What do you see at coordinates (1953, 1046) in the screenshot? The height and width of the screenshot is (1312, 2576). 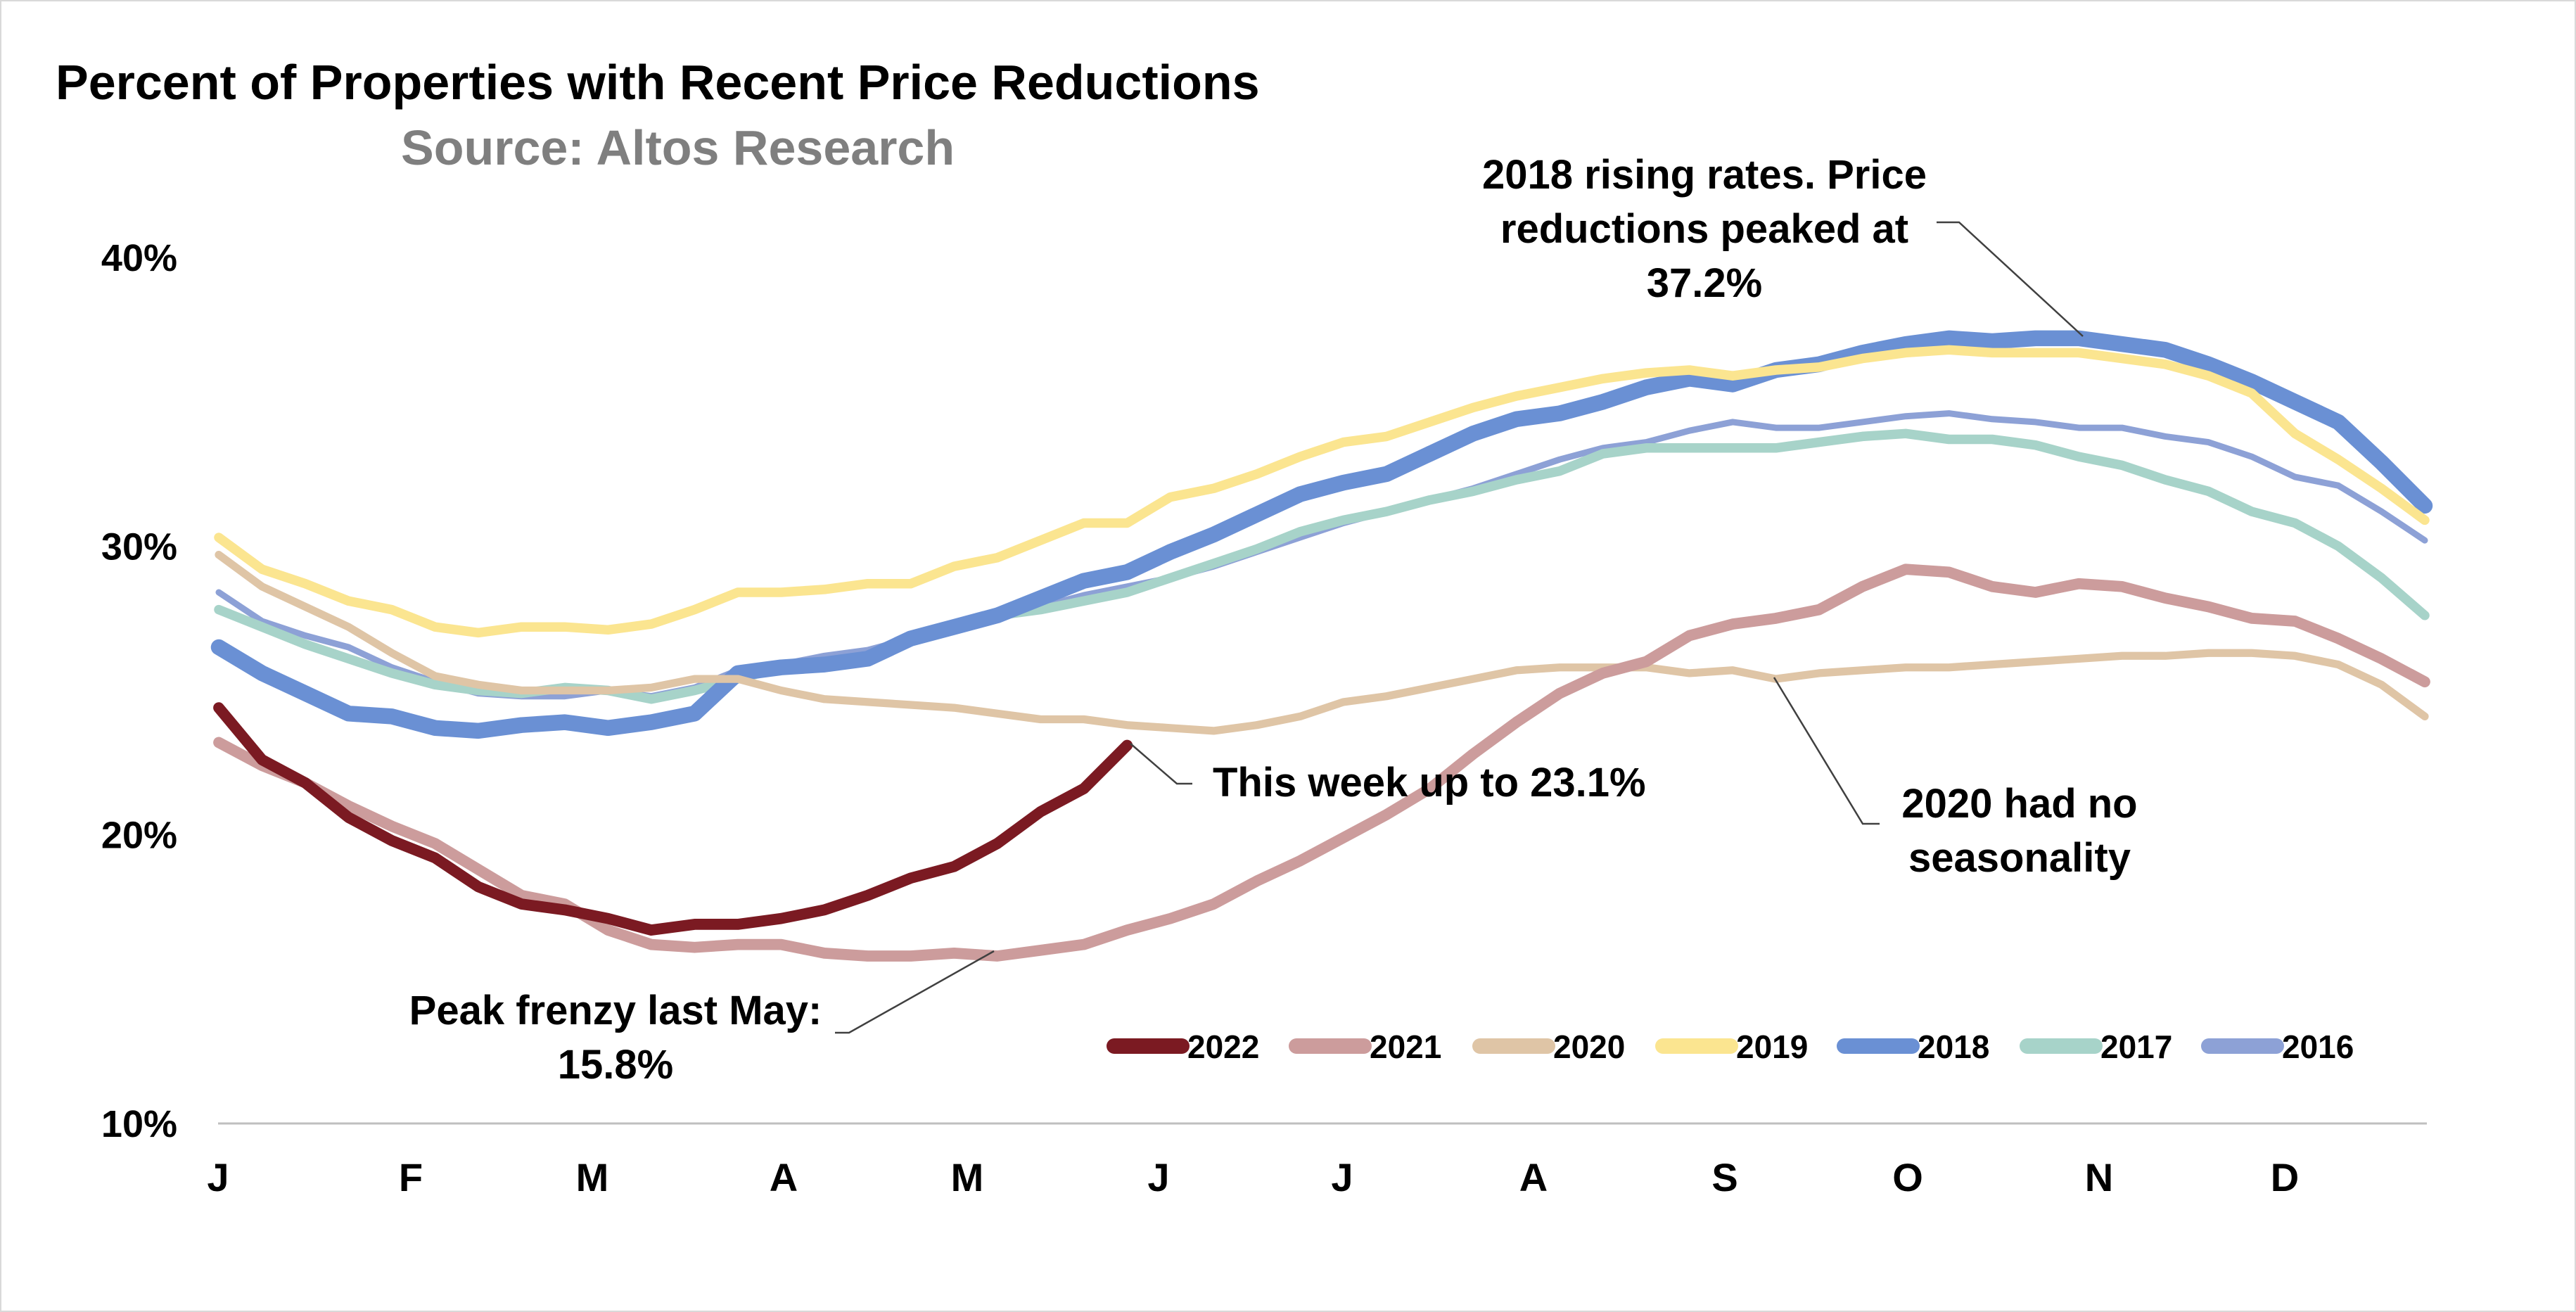 I see `legend-label-2018: 2018` at bounding box center [1953, 1046].